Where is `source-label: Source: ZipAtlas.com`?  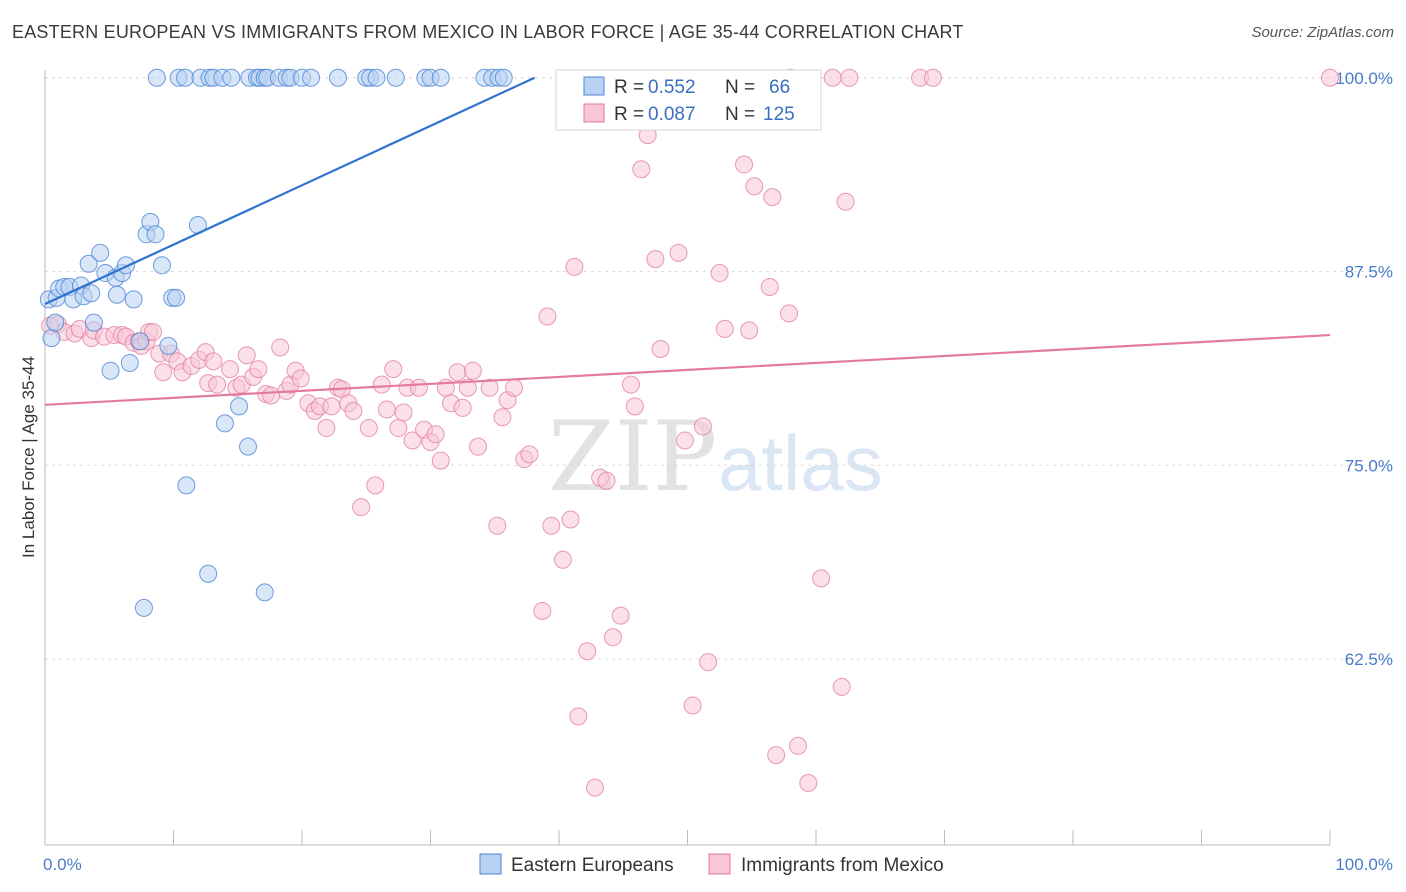 source-label: Source: ZipAtlas.com is located at coordinates (1322, 32).